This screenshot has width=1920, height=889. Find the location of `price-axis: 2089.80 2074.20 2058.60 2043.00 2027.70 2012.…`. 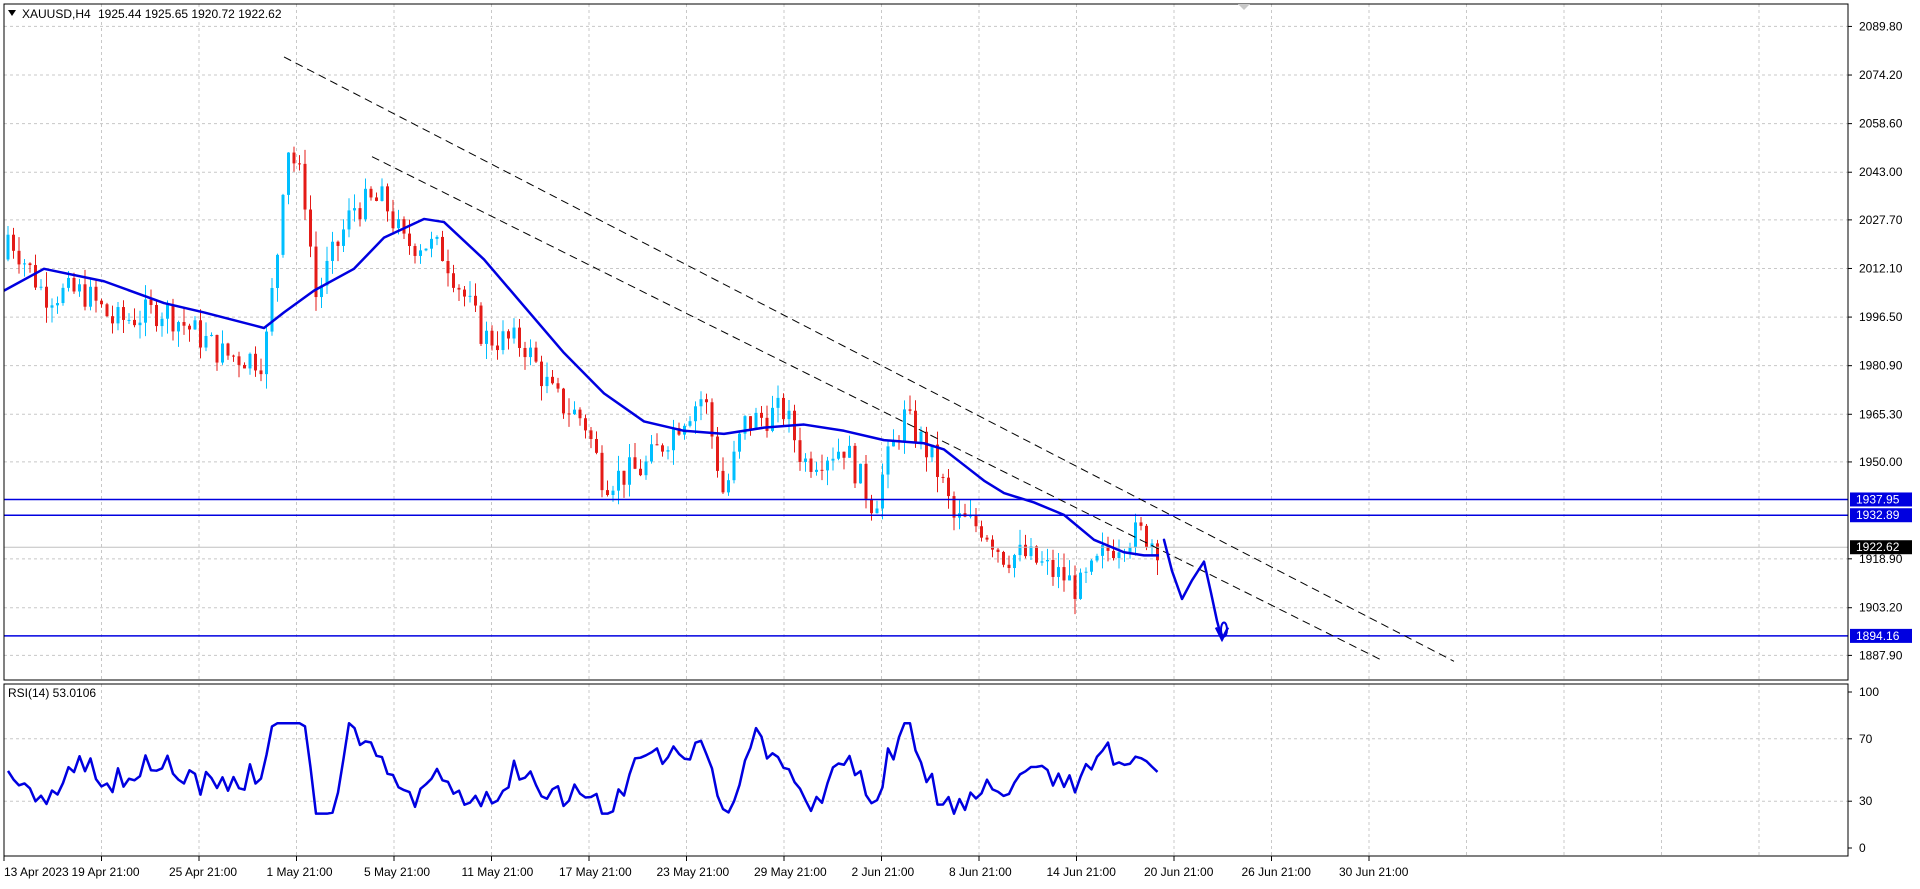

price-axis: 2089.80 2074.20 2058.60 2043.00 2027.70 2012.… is located at coordinates (1880, 437).